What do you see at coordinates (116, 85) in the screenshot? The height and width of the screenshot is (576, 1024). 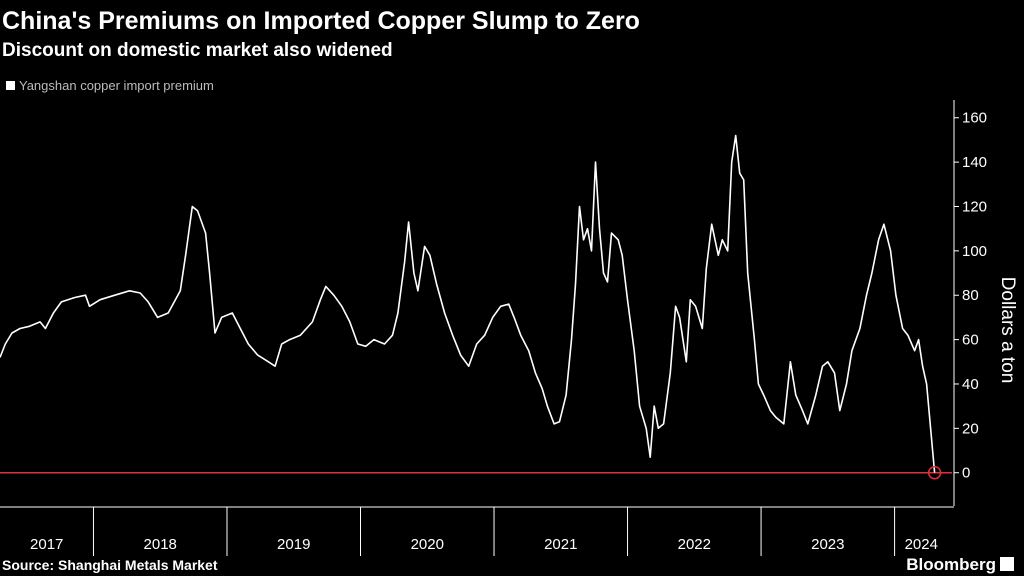 I see `legend-label: Yangshan copper import premium` at bounding box center [116, 85].